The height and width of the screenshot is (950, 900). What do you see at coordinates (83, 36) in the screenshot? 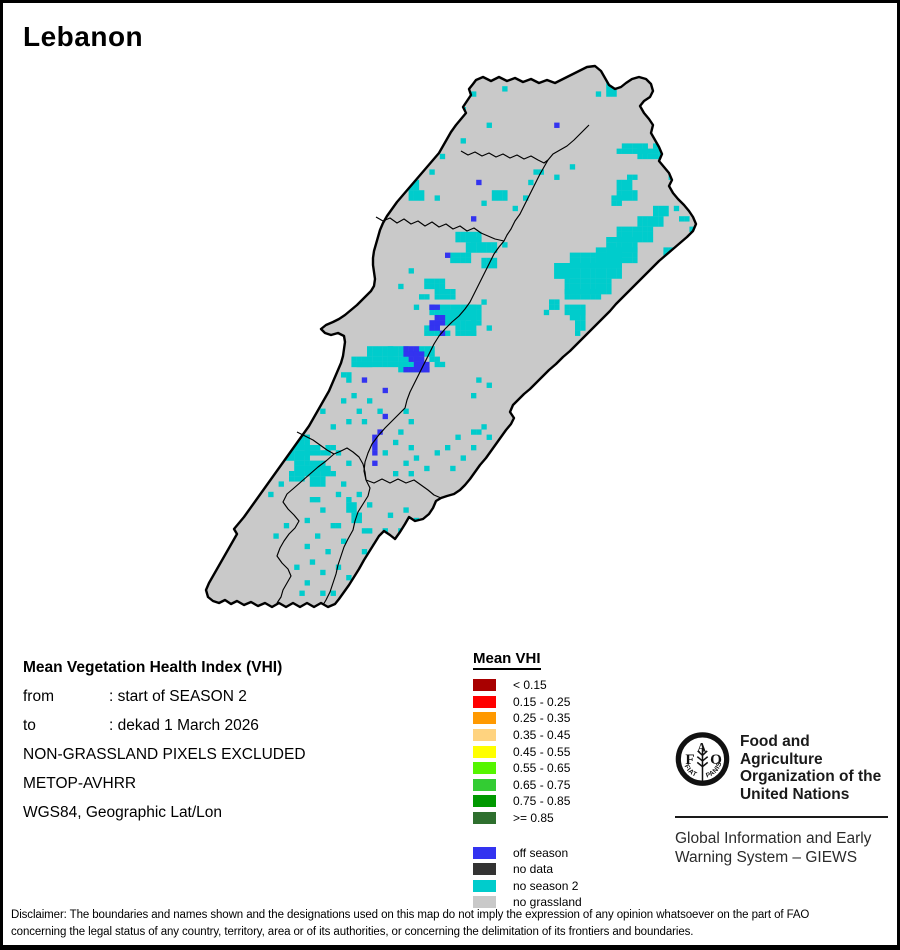
I see `page-title: Lebanon` at bounding box center [83, 36].